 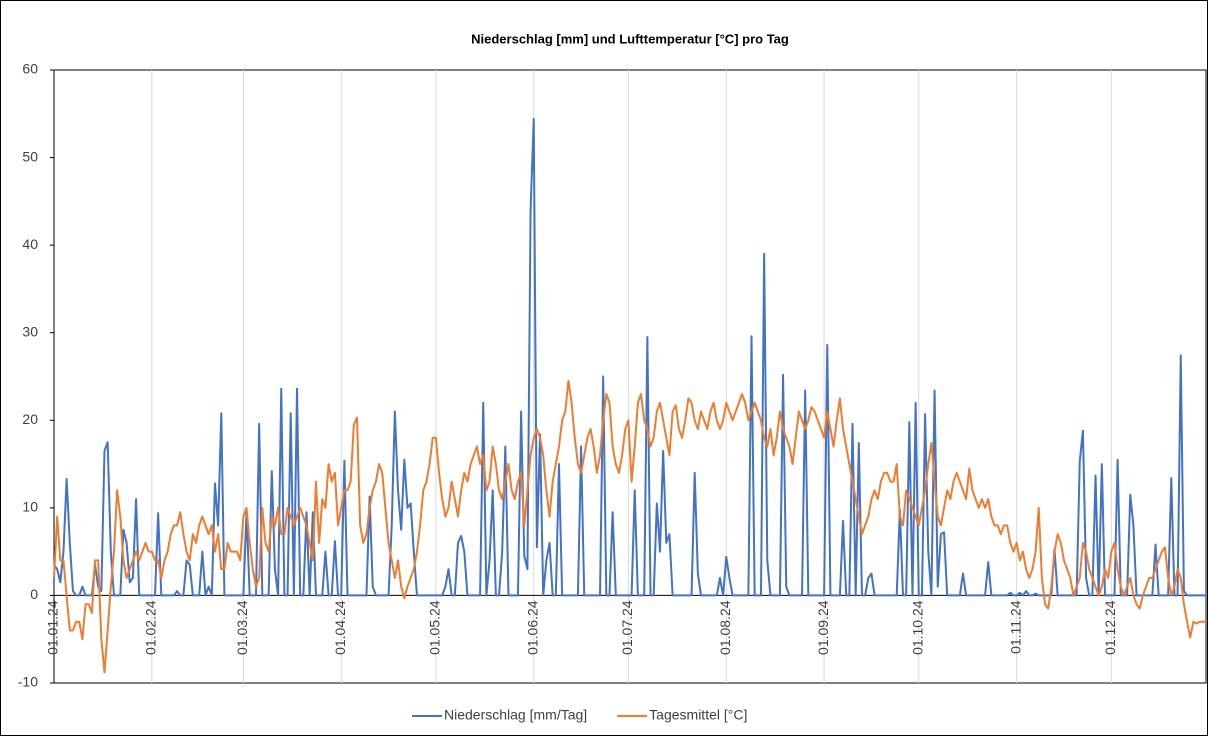 What do you see at coordinates (698, 715) in the screenshot?
I see `legend-label: Tagesmittel [°C]` at bounding box center [698, 715].